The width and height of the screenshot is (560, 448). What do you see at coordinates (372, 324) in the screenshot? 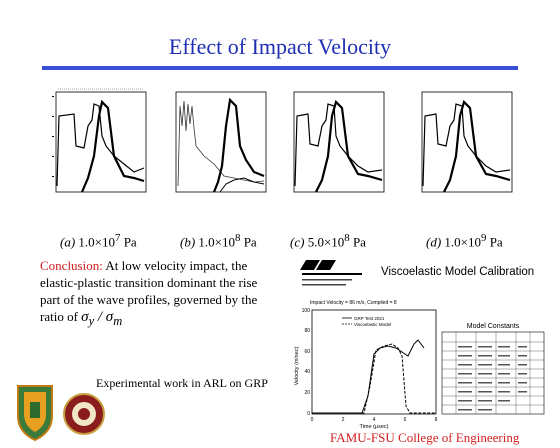
I see `legend-entry: Viscoelastic Model` at bounding box center [372, 324].